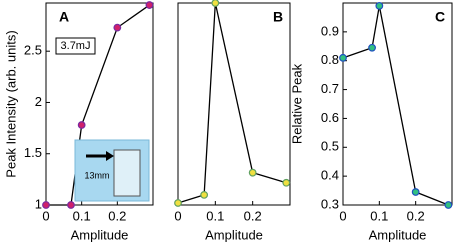  I want to click on y-axis-label: Relative Peak, so click(296, 103).